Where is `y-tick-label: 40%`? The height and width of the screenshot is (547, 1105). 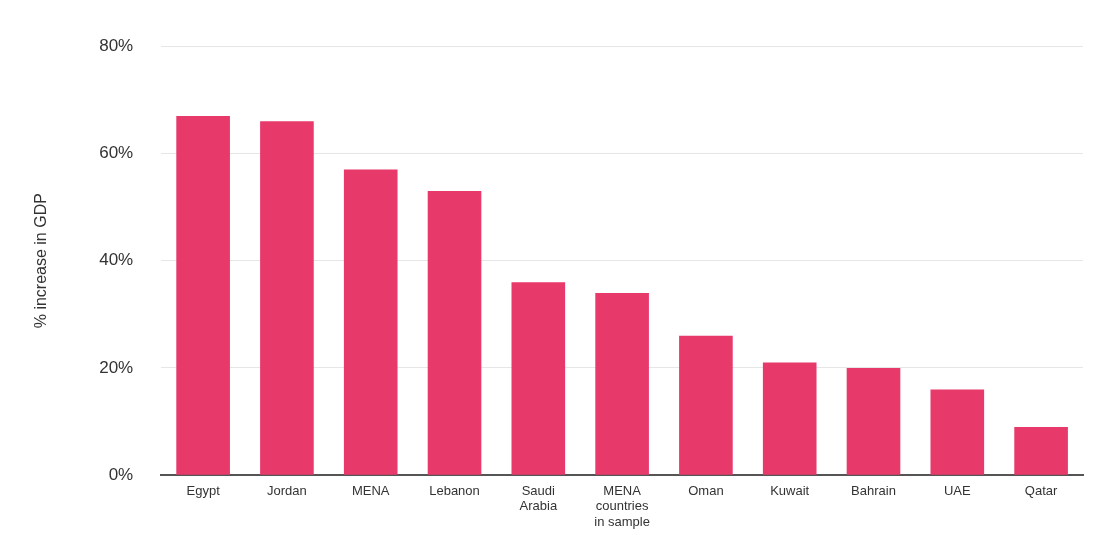 y-tick-label: 40% is located at coordinates (116, 260).